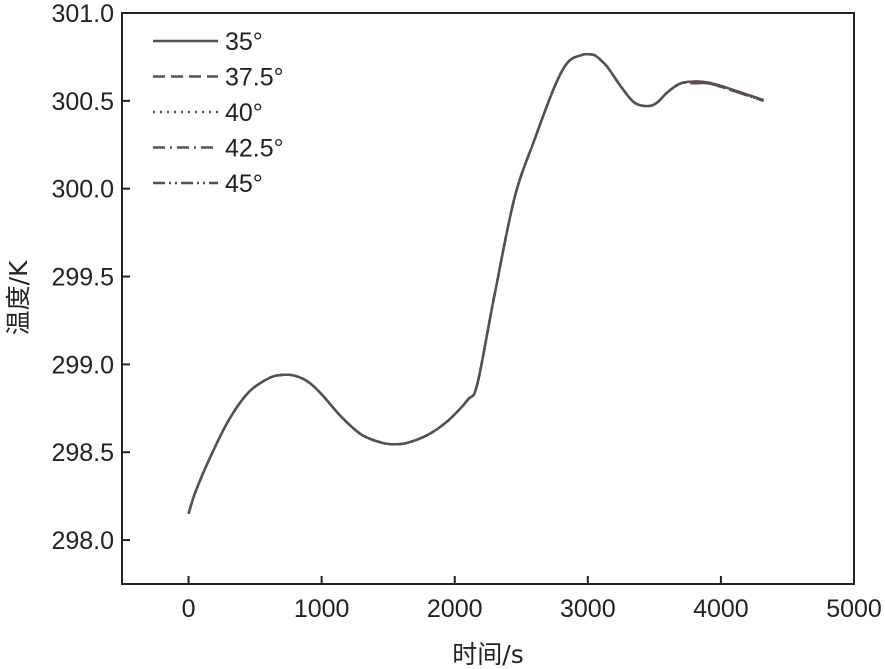 This screenshot has width=885, height=669. Describe the element at coordinates (82, 190) in the screenshot. I see `y-tick-label: 300.0` at that location.